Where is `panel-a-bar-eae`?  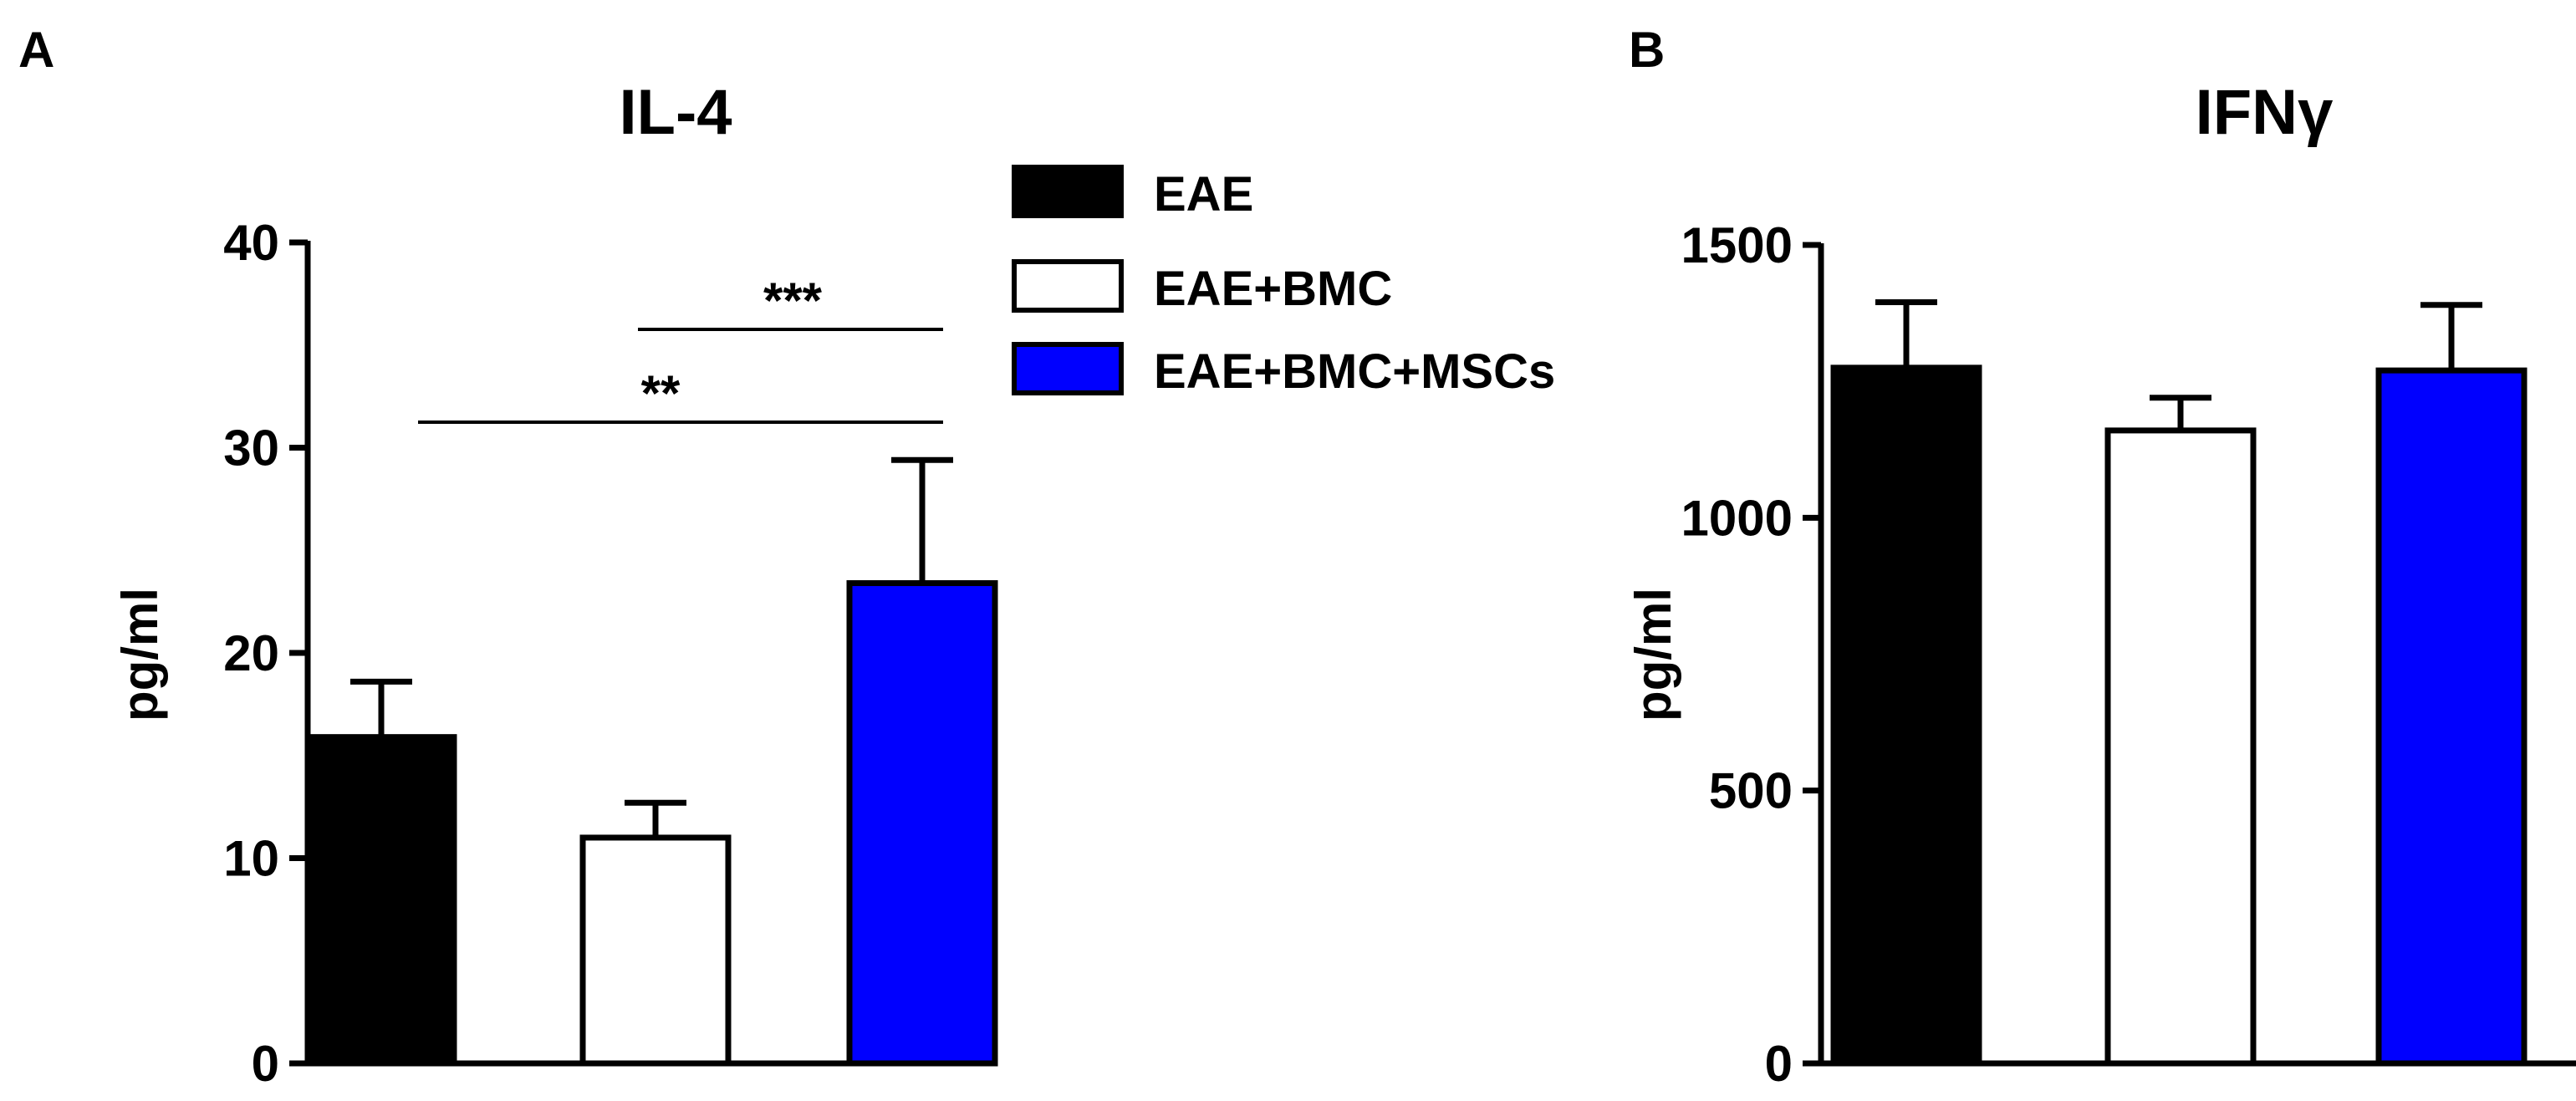
panel-a-bar-eae is located at coordinates (381, 900).